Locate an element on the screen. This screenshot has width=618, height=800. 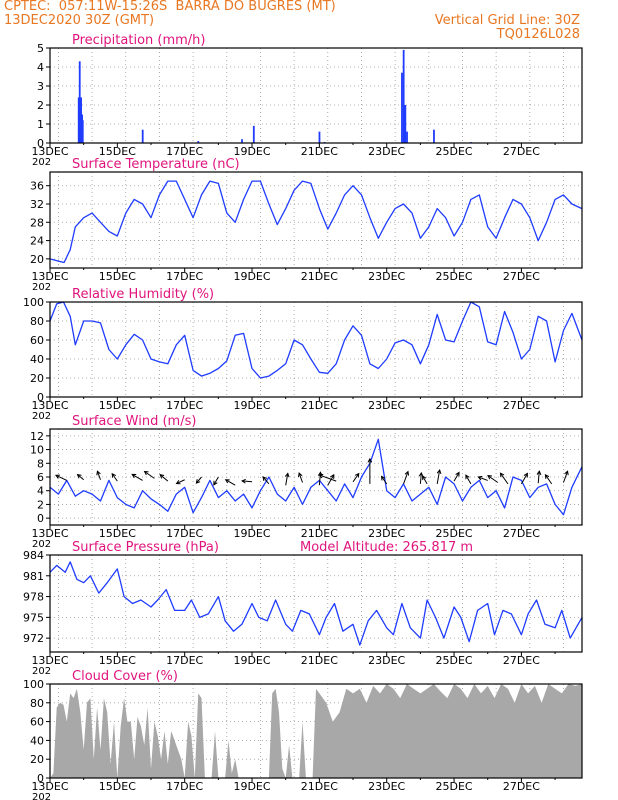
precip-xtick-label: 17DEC is located at coordinates (184, 151).